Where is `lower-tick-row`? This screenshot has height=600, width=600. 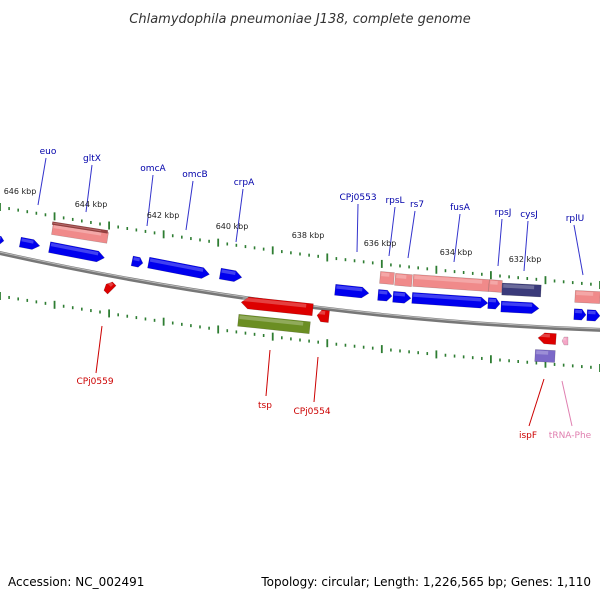 lower-tick-row is located at coordinates (300, 332).